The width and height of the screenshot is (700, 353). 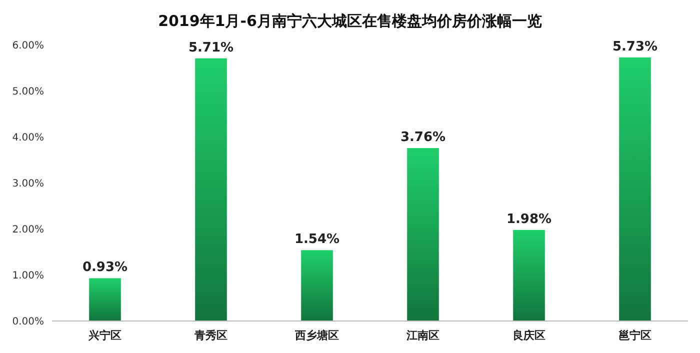 What do you see at coordinates (316, 335) in the screenshot?
I see `x-tick-label: 西乡塘区` at bounding box center [316, 335].